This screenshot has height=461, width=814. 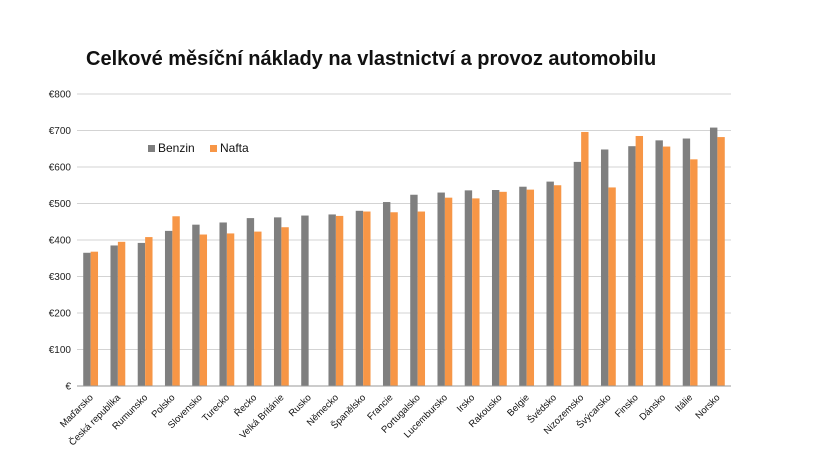 I want to click on x-tick-label: Norsko, so click(x=707, y=406).